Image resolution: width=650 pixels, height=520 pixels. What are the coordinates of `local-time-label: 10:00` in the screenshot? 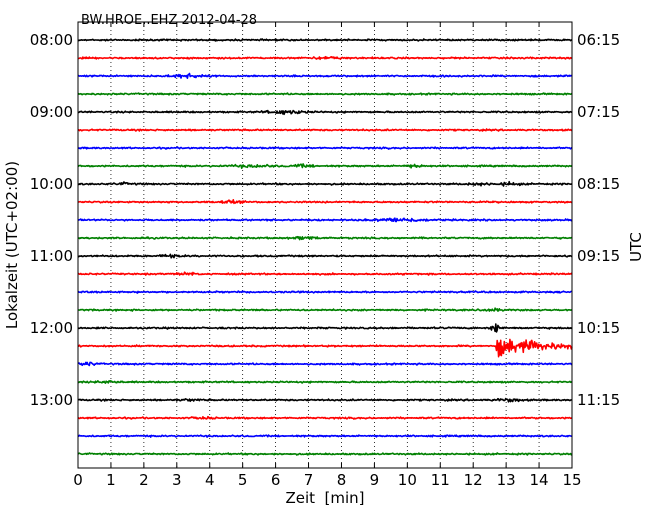 It's located at (51, 184).